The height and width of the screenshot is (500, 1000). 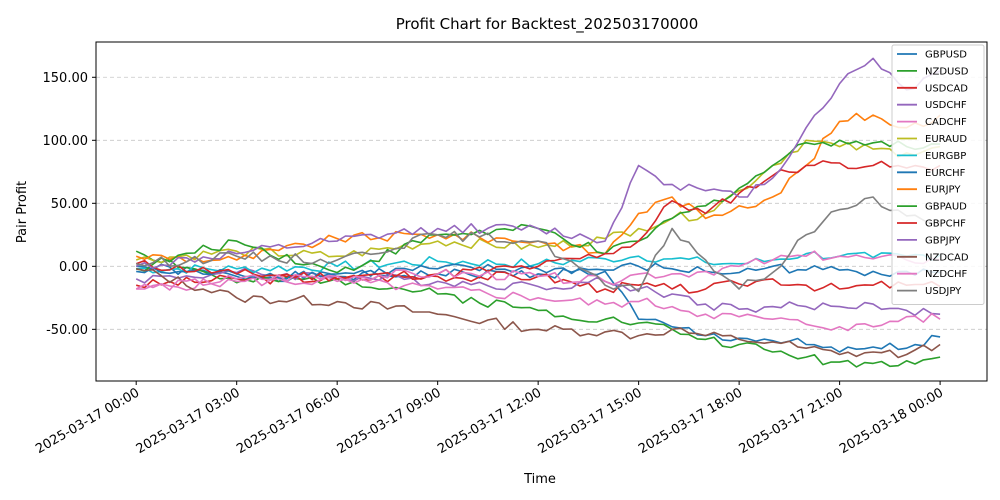 What do you see at coordinates (188, 421) in the screenshot?
I see `x-tick-label: 2025-03-17 03:00` at bounding box center [188, 421].